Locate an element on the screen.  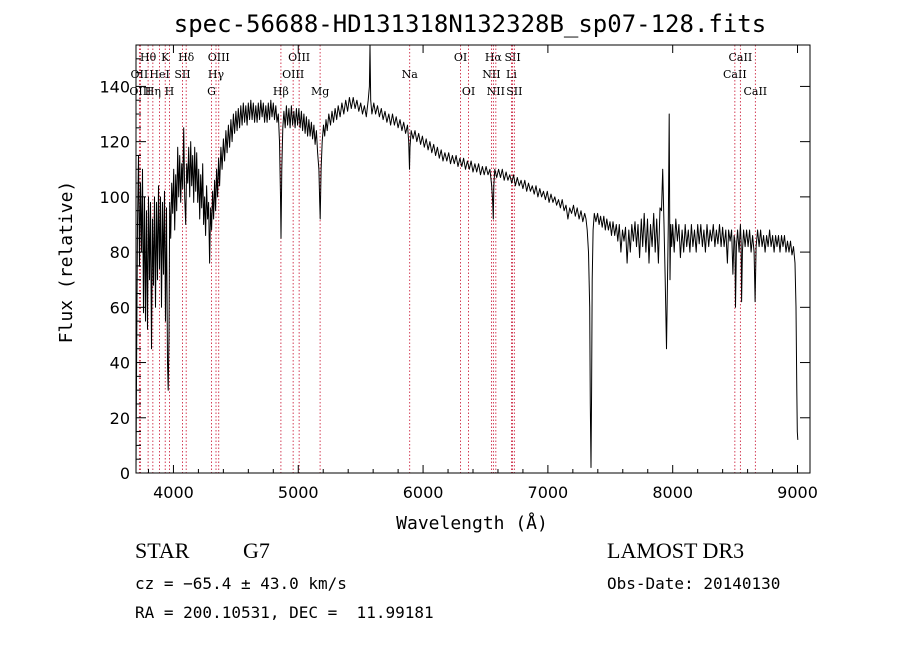
marker-label-0: Hθ is located at coordinates (148, 57).